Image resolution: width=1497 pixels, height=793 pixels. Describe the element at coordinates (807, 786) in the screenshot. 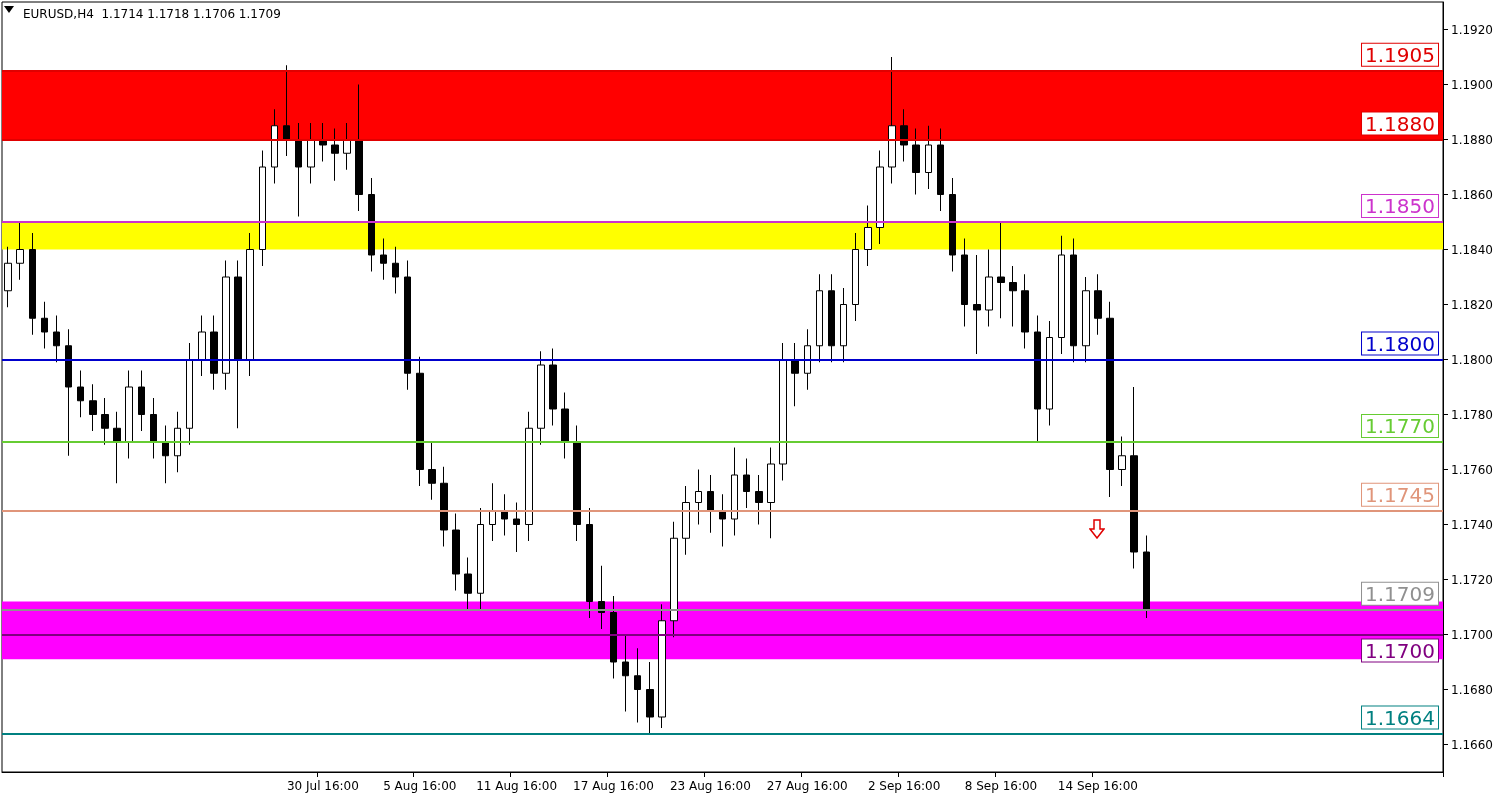

I see `x-tick-label: 27 Aug 16:00` at that location.